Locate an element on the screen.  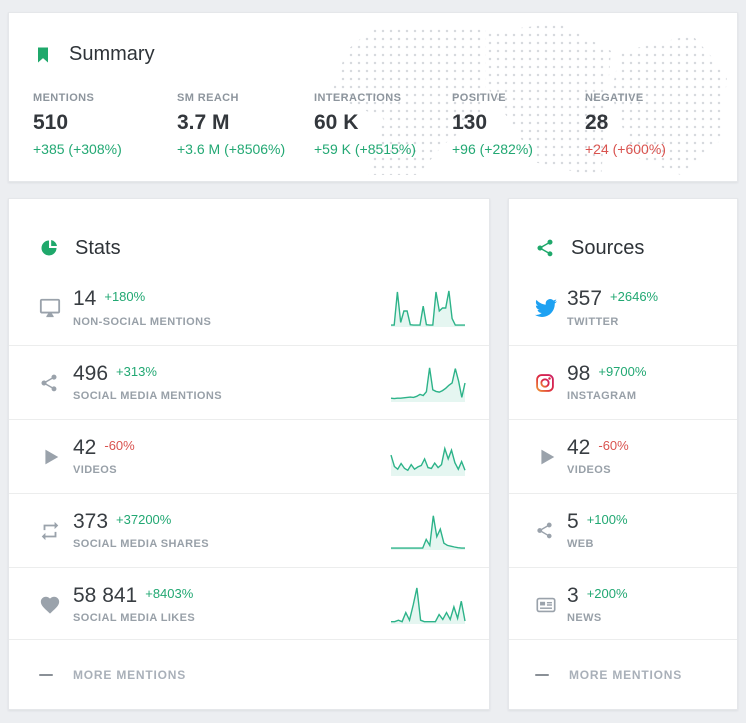
summary-header: Summary is located at coordinates (373, 39).